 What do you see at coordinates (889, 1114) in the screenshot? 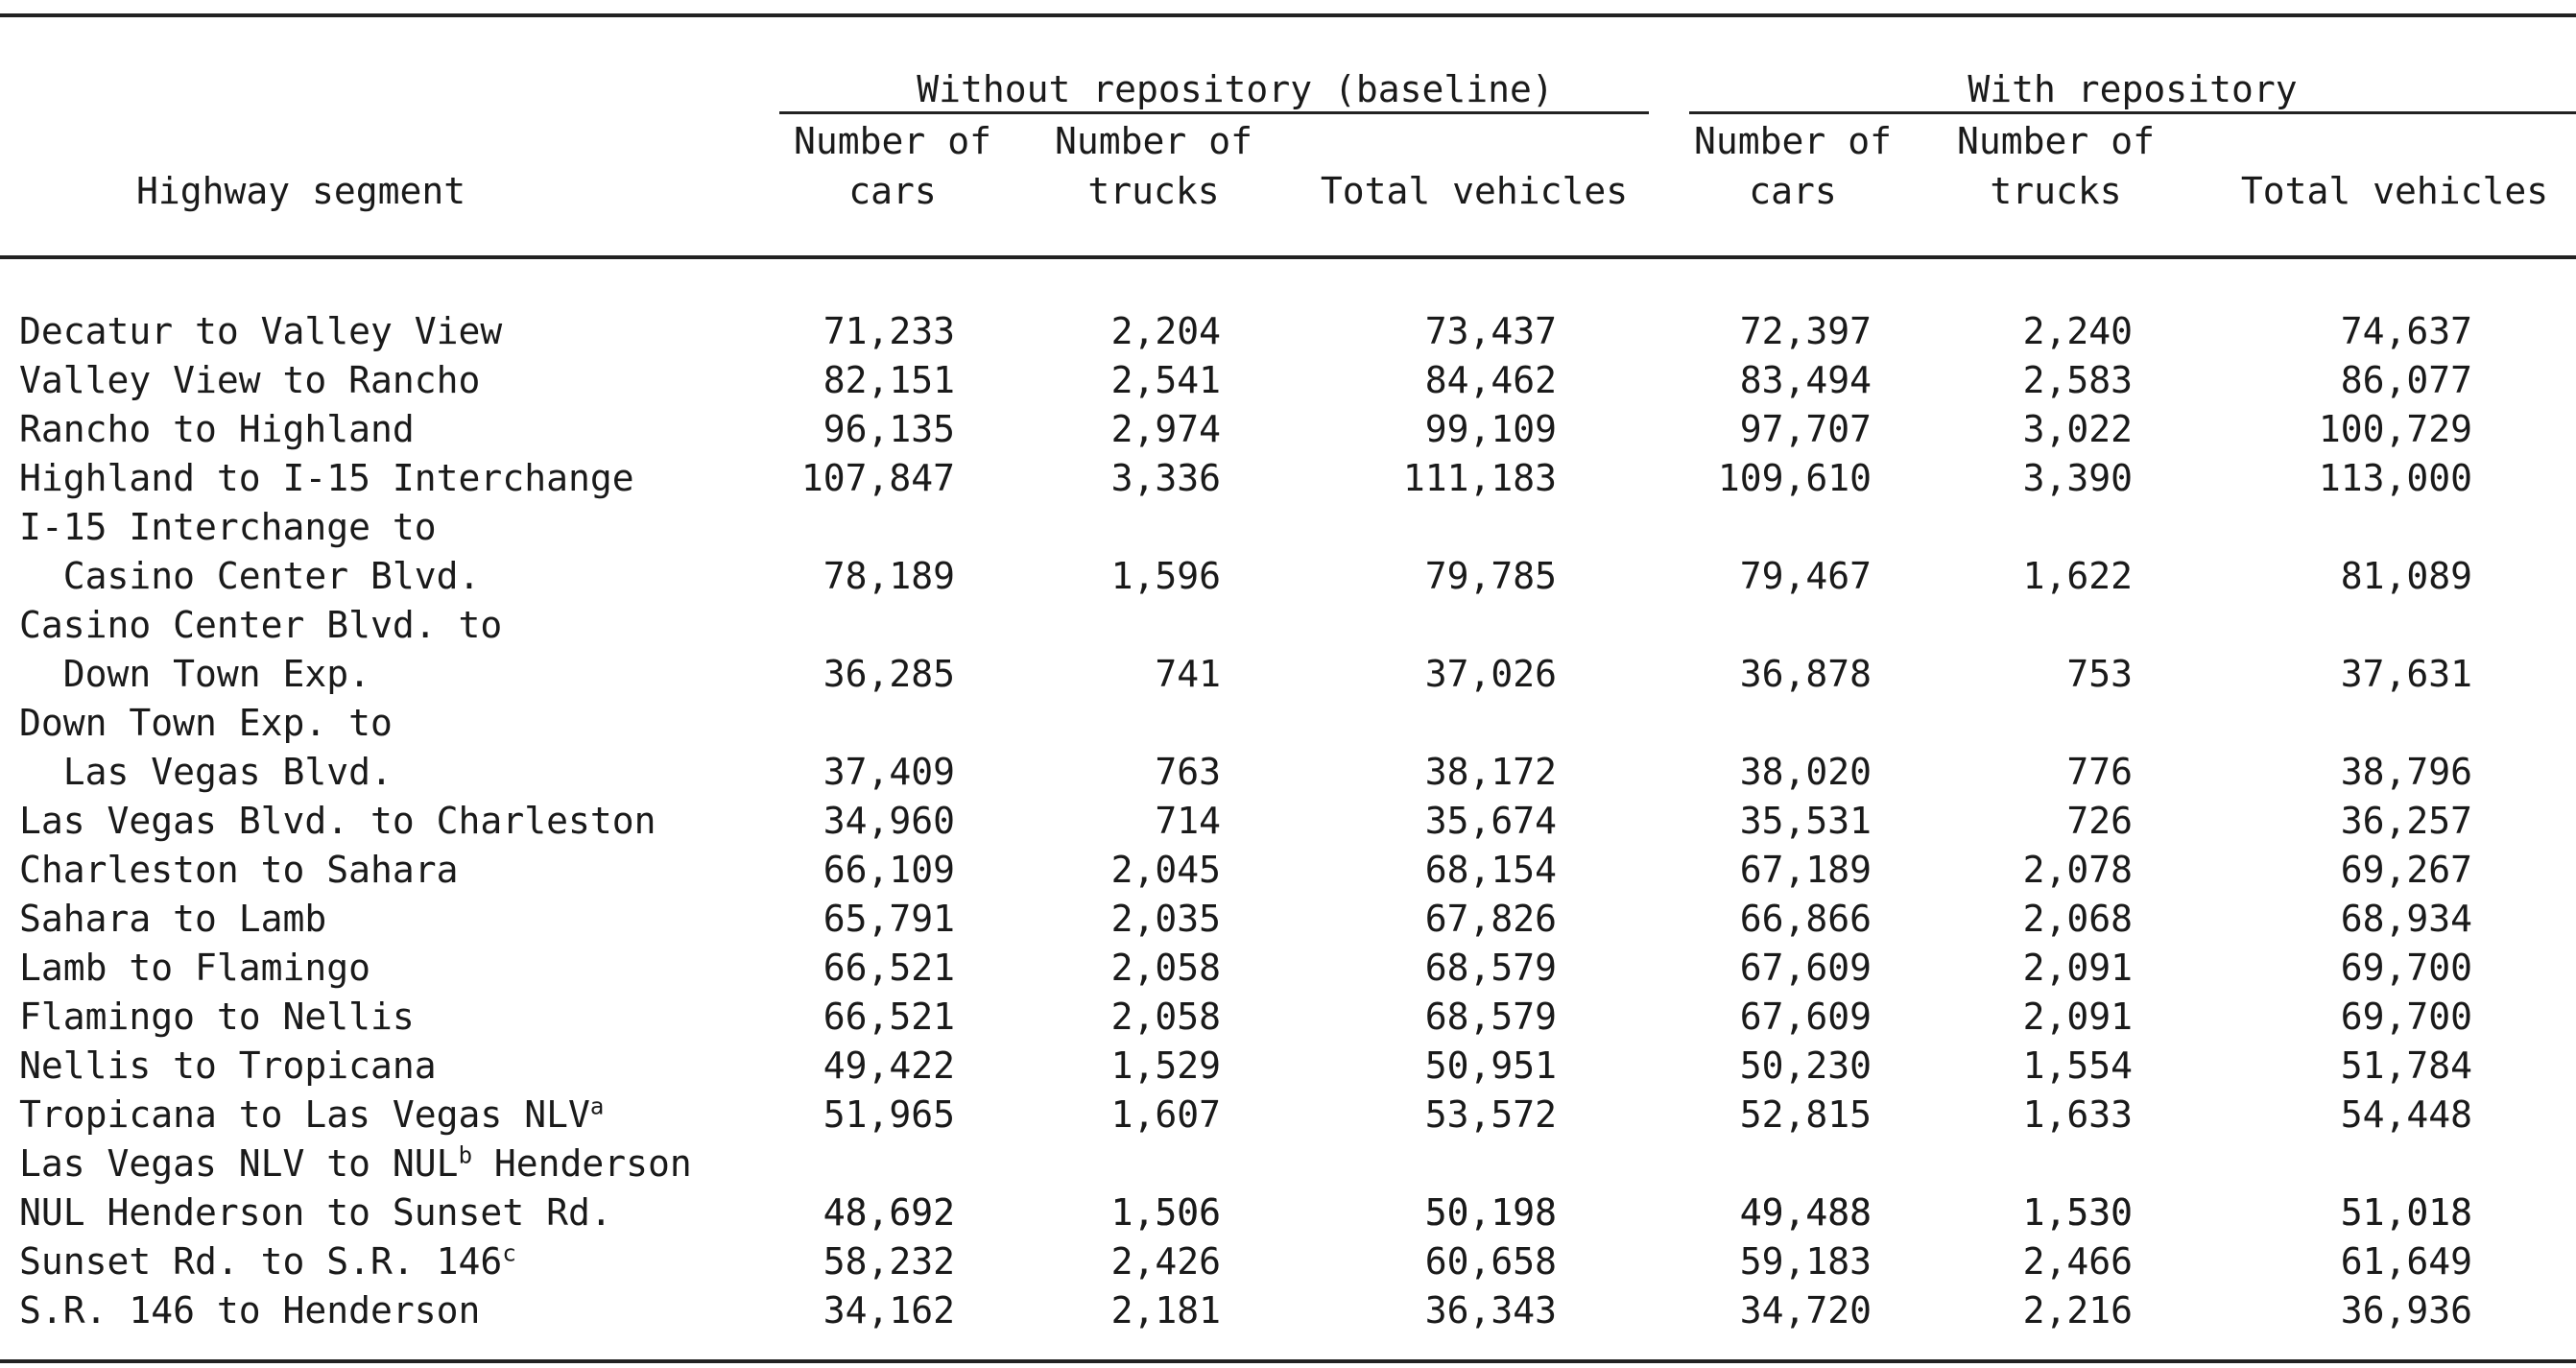
I see `table-cell: 51,965` at bounding box center [889, 1114].